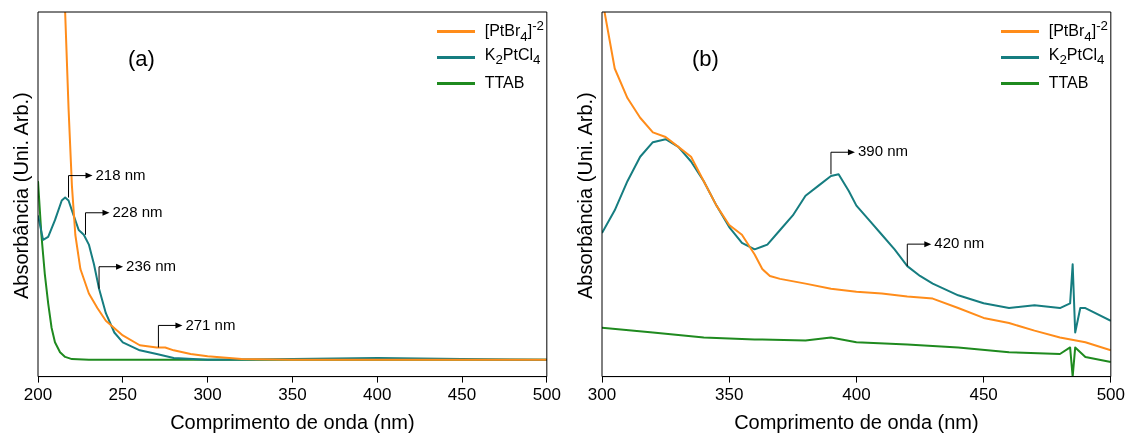 The image size is (1137, 445). Describe the element at coordinates (141, 59) in the screenshot. I see `text: (a)` at that location.